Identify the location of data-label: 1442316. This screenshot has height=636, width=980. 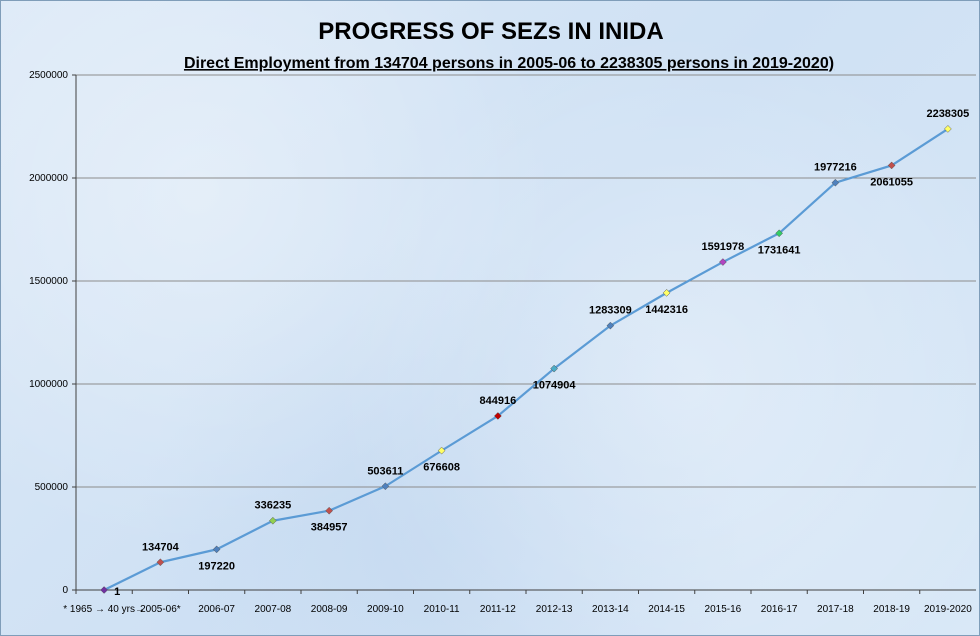
(666, 310).